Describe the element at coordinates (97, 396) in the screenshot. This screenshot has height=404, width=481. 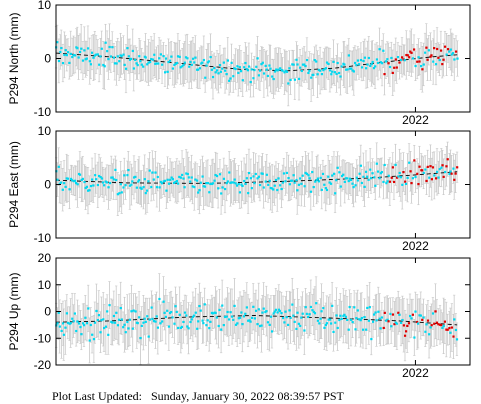
I see `footer-label: Plot Last Updated:` at that location.